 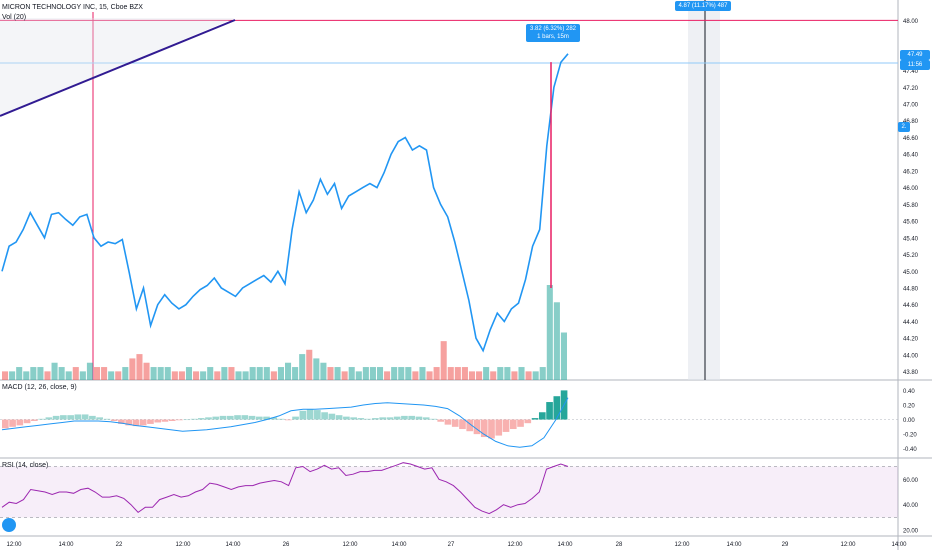 What do you see at coordinates (703, 6) in the screenshot?
I see `horizontal-line-tag: 4.87 (11.17%) 487` at bounding box center [703, 6].